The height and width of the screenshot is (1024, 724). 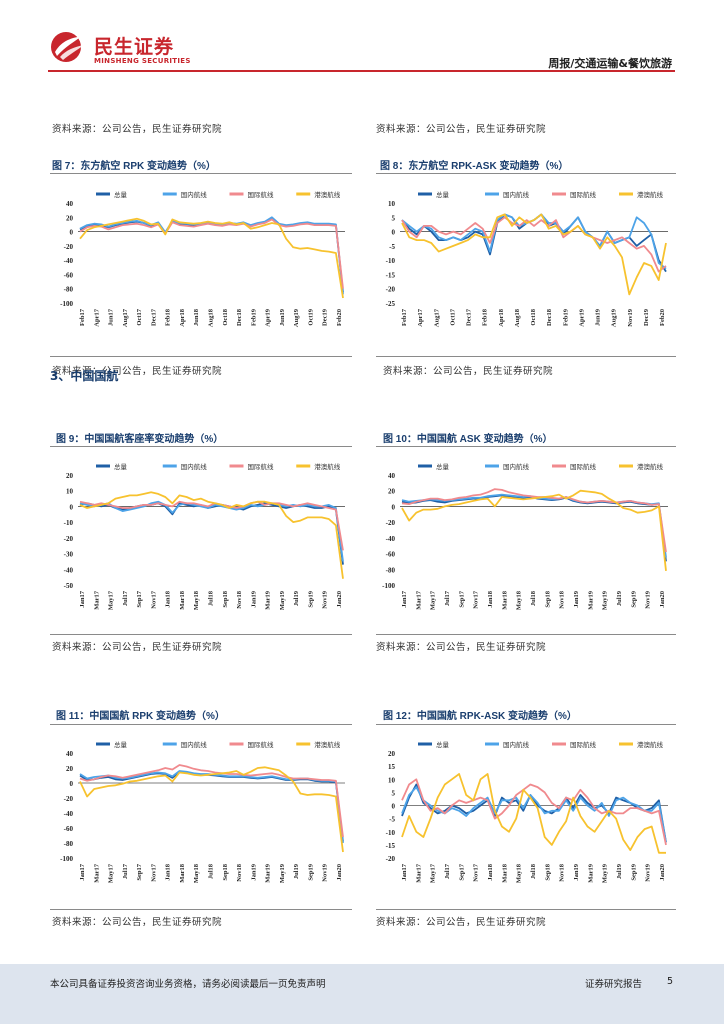 I want to click on figure-title: 图 10：中国国航 ASK 变动趋势（%）, so click(x=468, y=439).